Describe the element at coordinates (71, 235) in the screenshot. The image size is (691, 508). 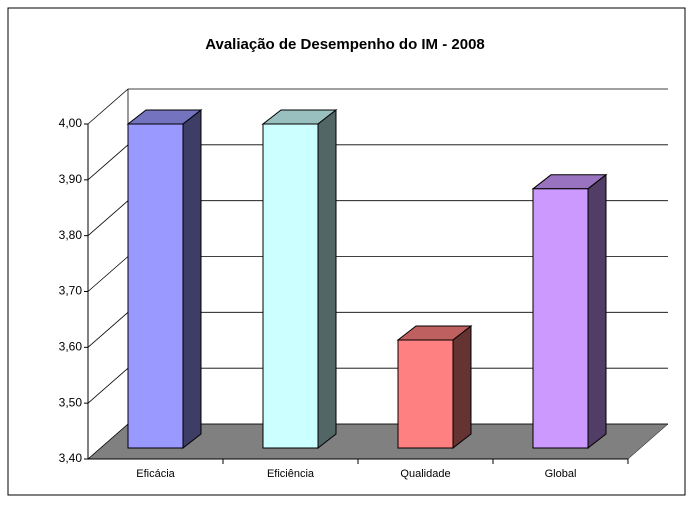
I see `y-tick-label: 3,80` at that location.